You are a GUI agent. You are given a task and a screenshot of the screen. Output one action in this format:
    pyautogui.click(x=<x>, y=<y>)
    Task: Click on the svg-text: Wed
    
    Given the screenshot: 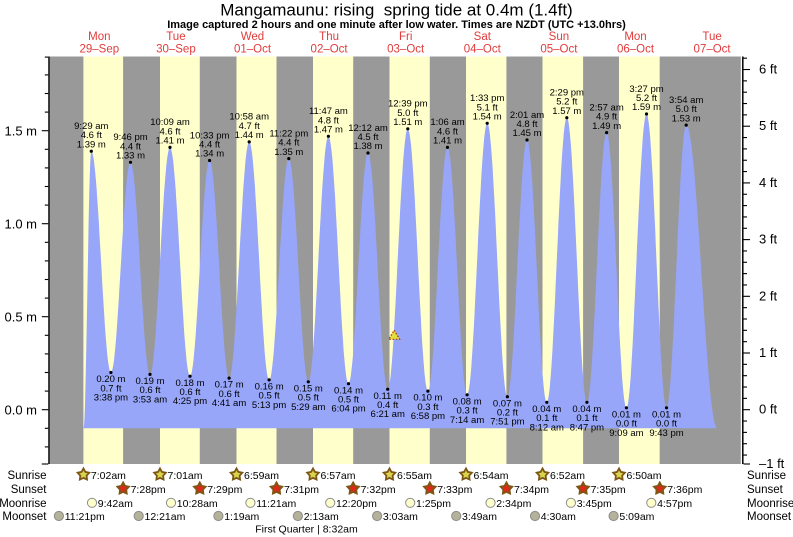 What is the action you would take?
    pyautogui.click(x=252, y=37)
    